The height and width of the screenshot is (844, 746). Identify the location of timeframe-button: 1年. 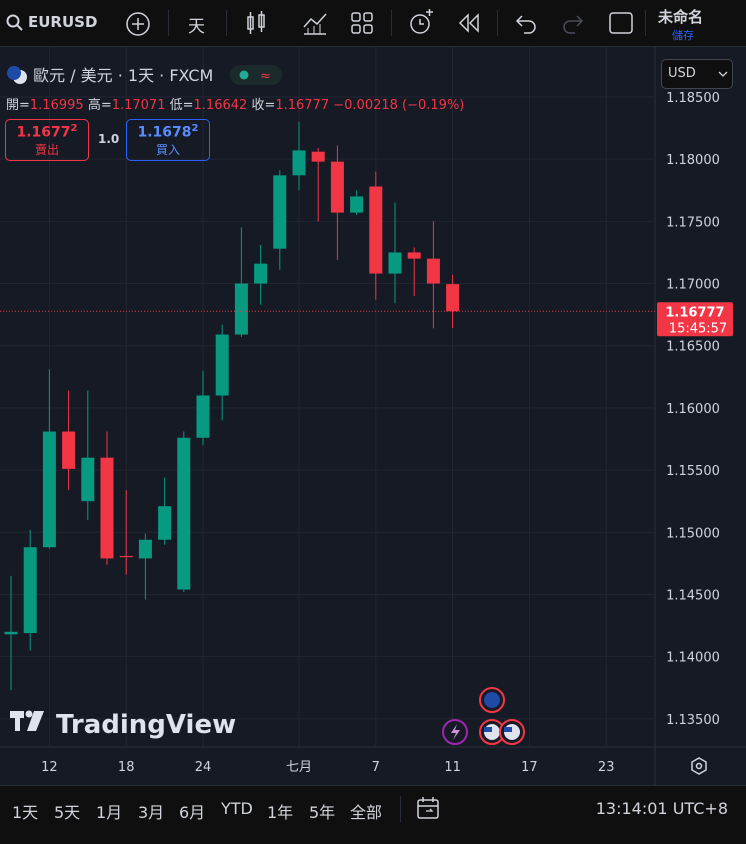
(280, 812).